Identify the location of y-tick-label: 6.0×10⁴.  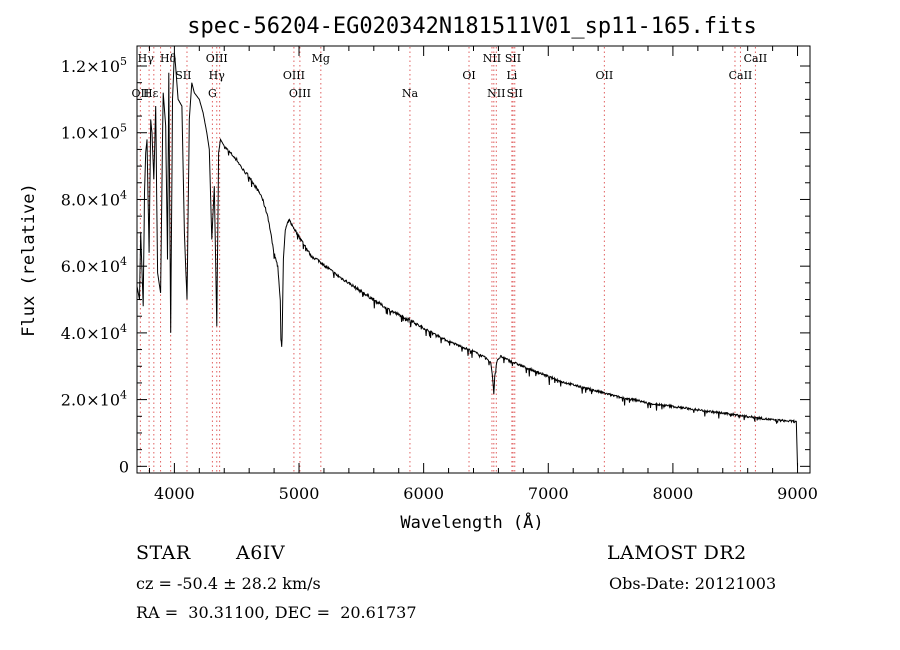
(94, 265).